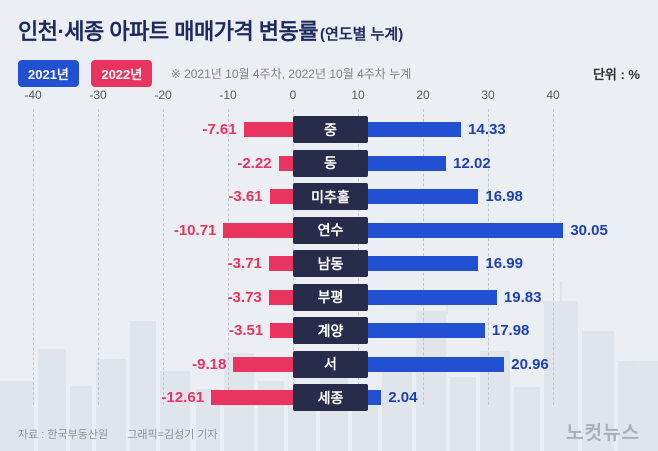 The width and height of the screenshot is (658, 451). I want to click on category-label: 미추홀, so click(330, 196).